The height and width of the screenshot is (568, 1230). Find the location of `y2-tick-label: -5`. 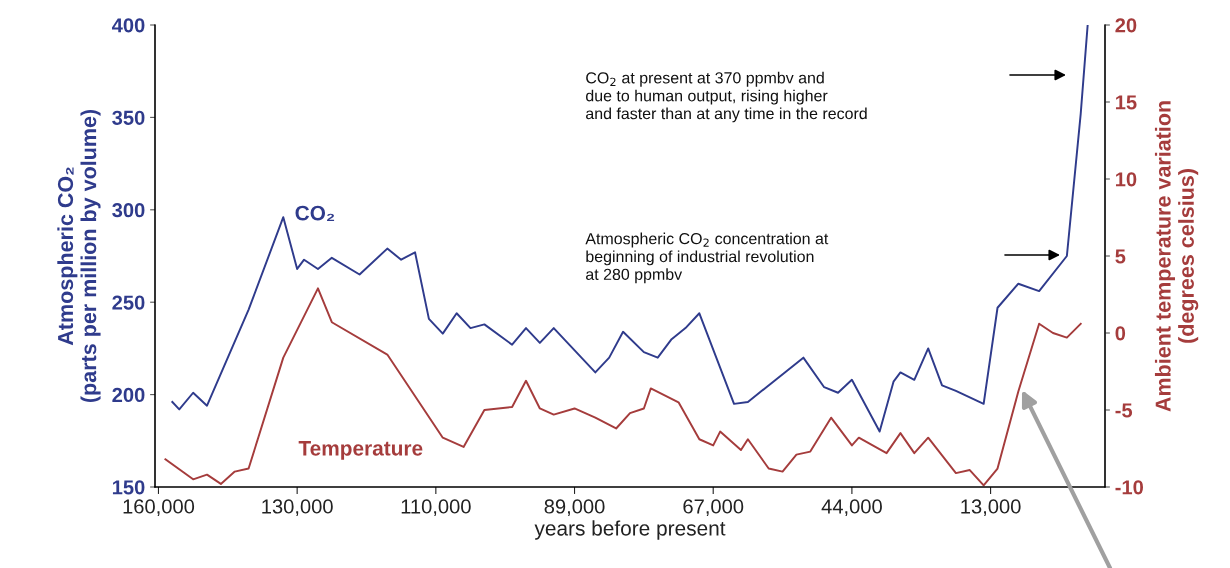

y2-tick-label: -5 is located at coordinates (1124, 410).